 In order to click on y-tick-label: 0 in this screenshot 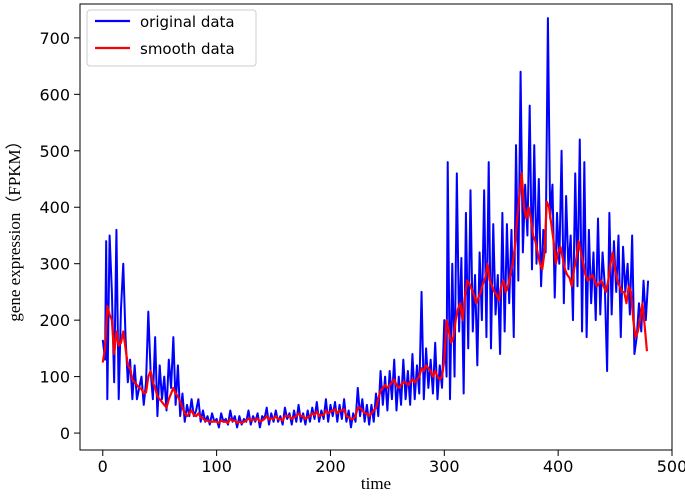, I will do `click(65, 433)`.